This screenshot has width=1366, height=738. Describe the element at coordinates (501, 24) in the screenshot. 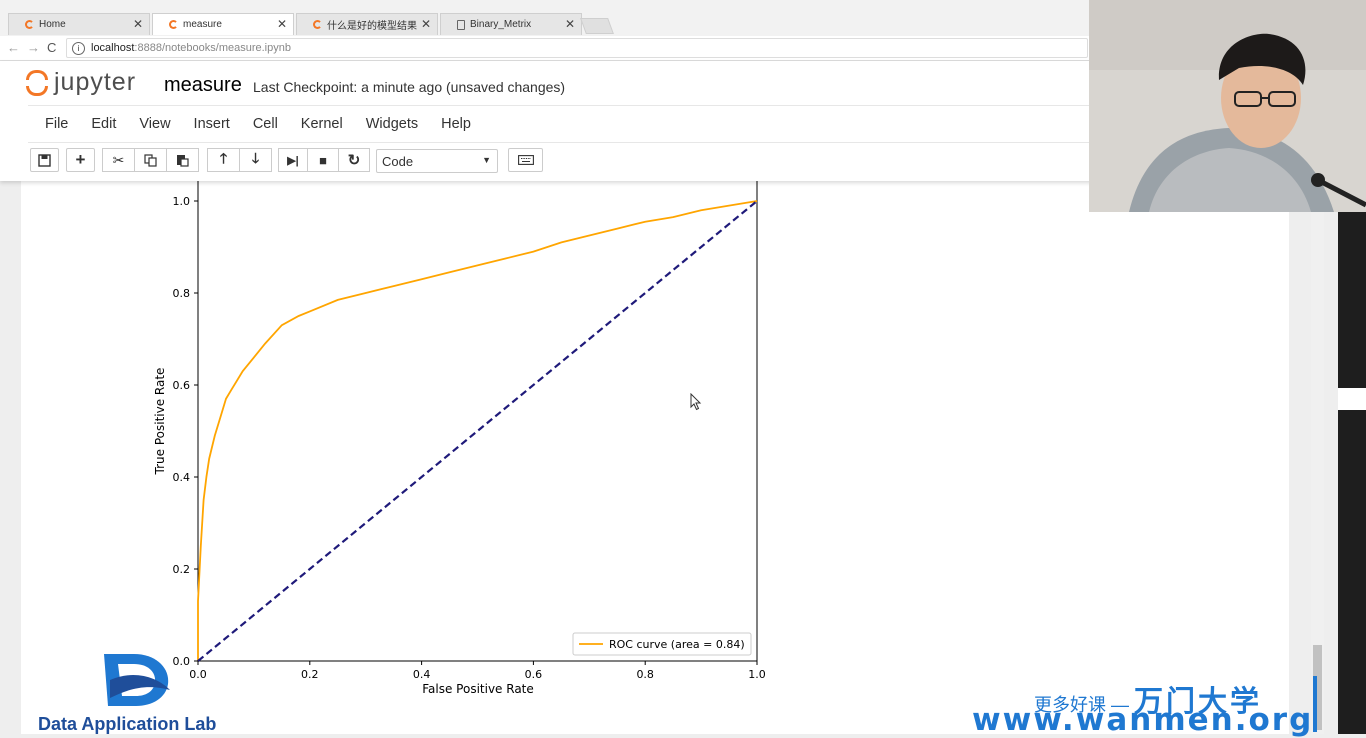

I see `tab-label: Binary_Metrix` at that location.